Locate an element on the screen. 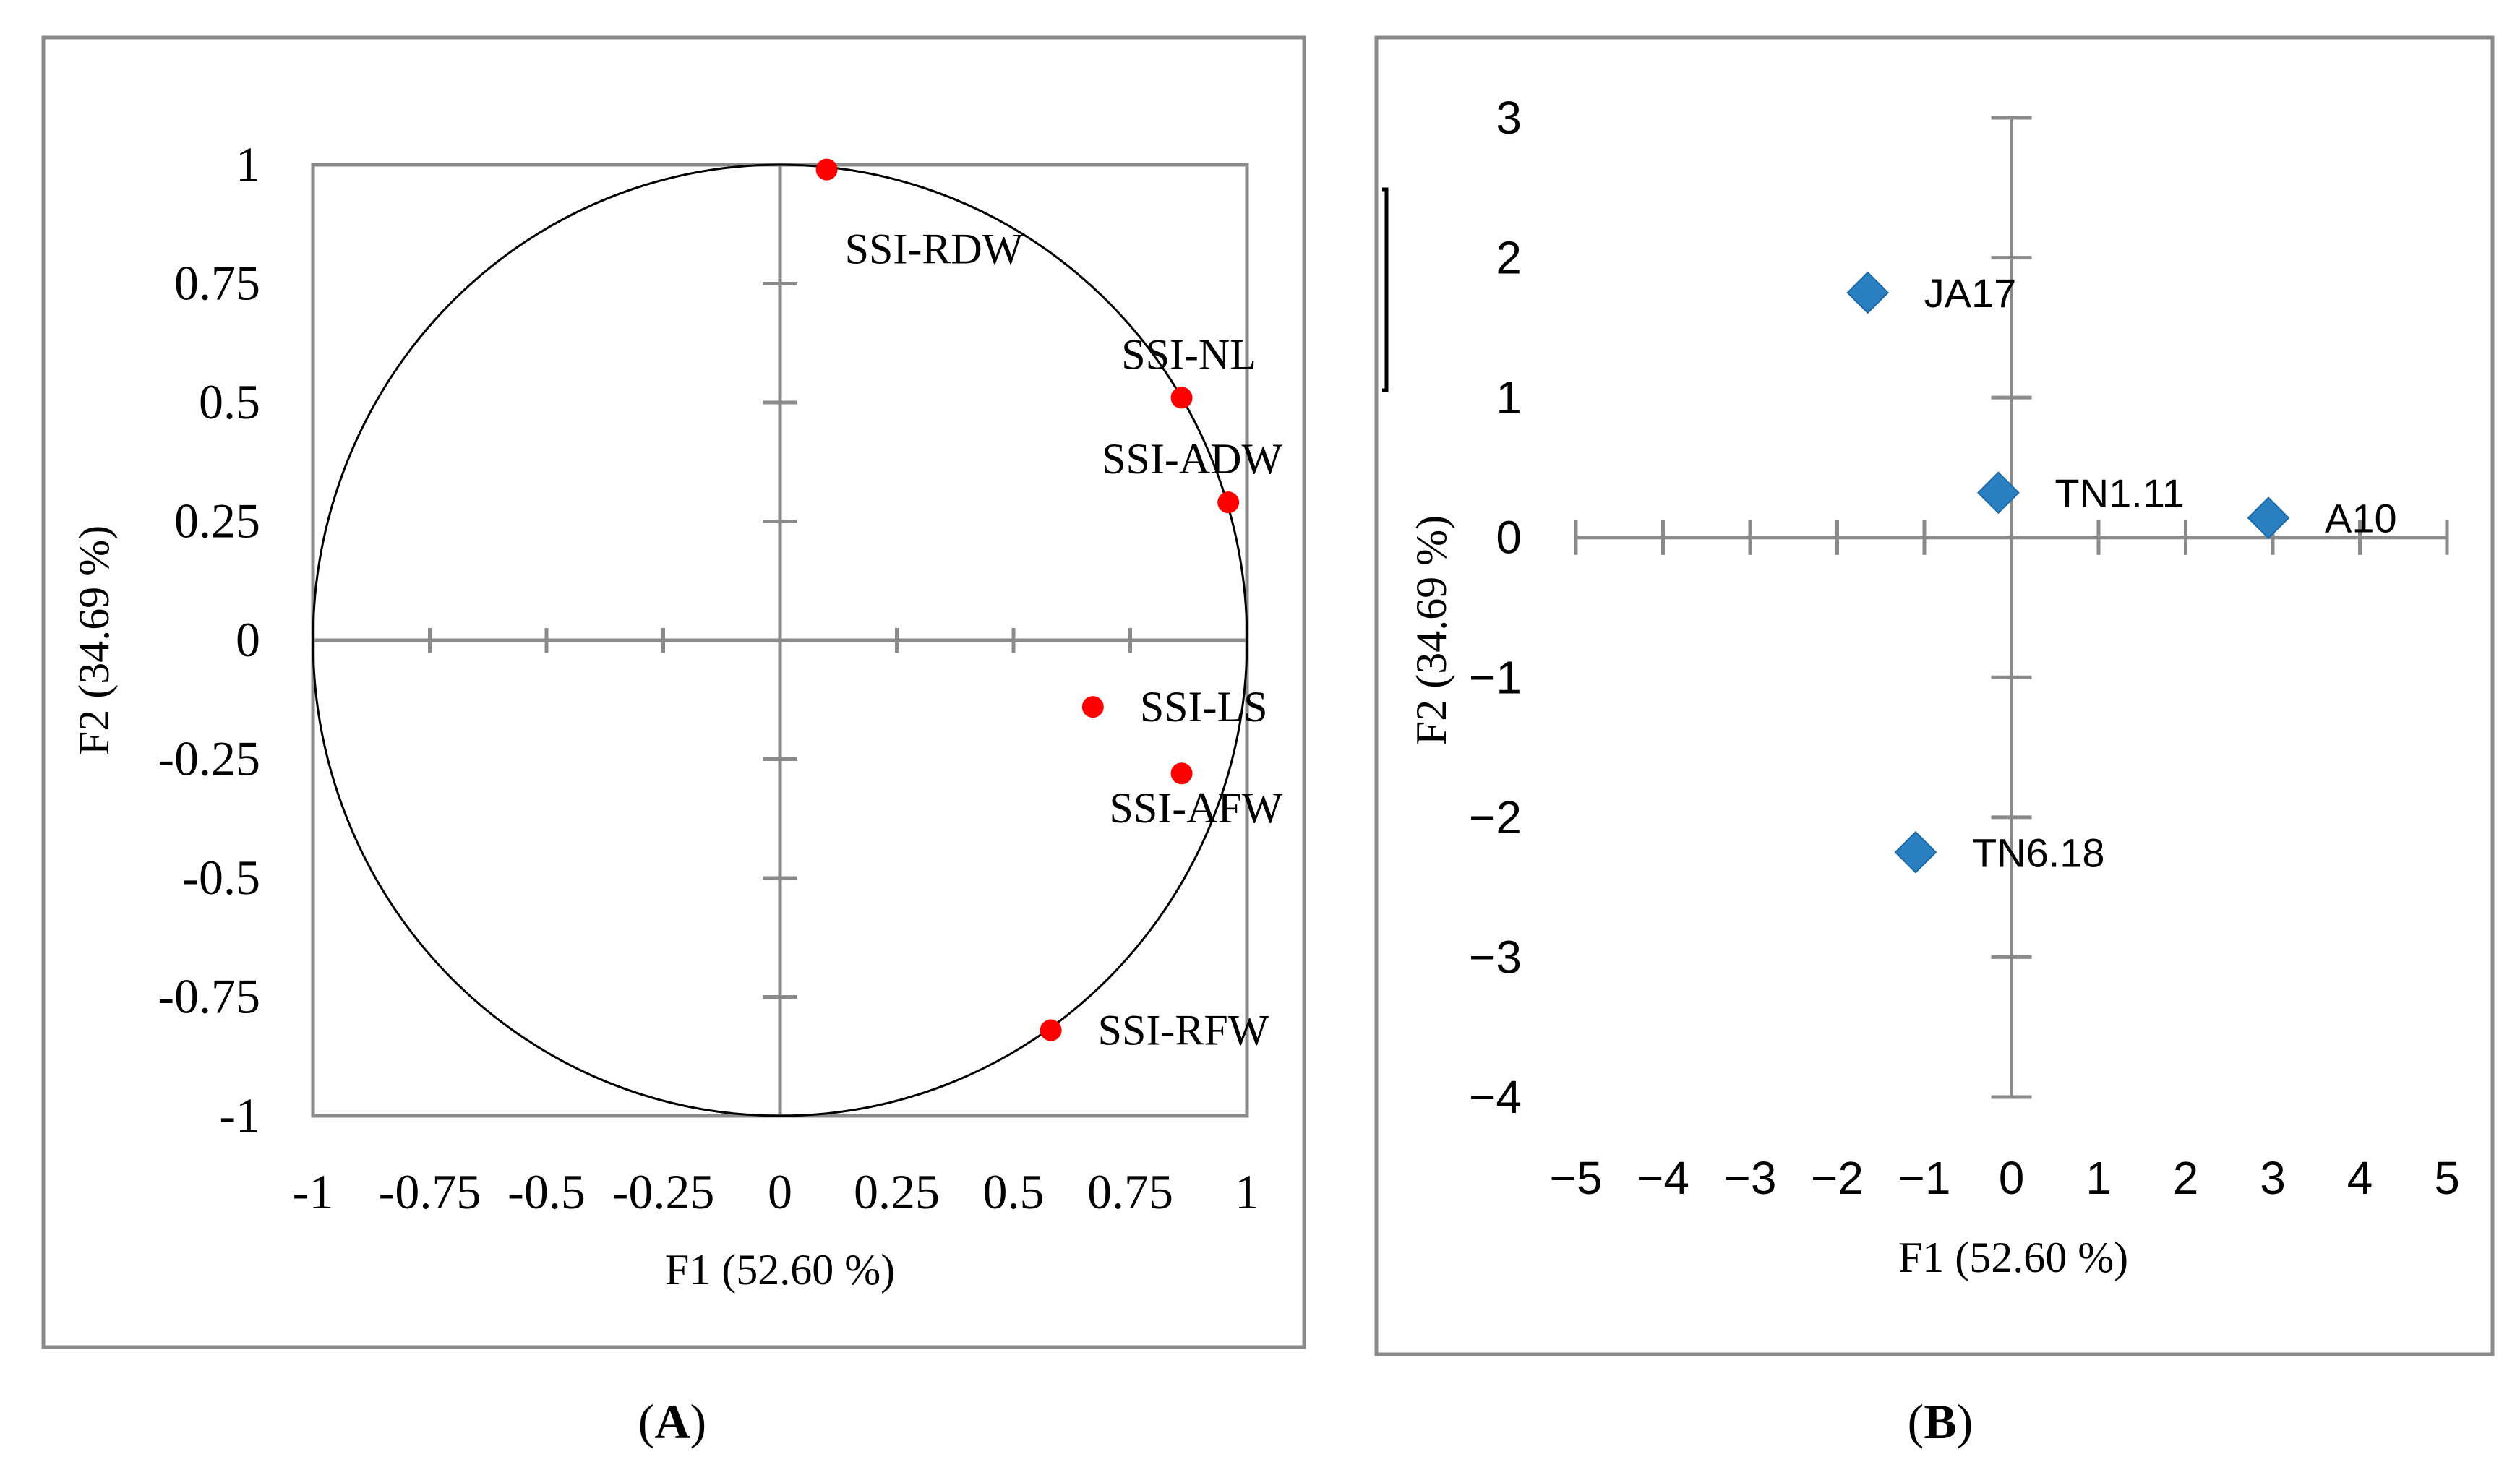  panel-a-x-tick-label: 0 is located at coordinates (780, 1191).